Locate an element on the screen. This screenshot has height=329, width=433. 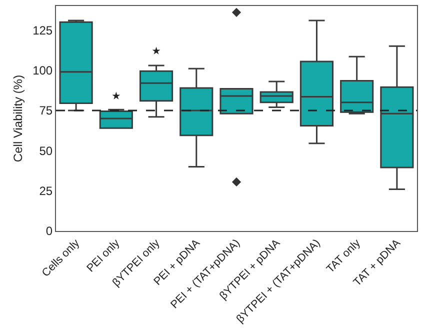
y-tick-label: 125 is located at coordinates (42, 30).